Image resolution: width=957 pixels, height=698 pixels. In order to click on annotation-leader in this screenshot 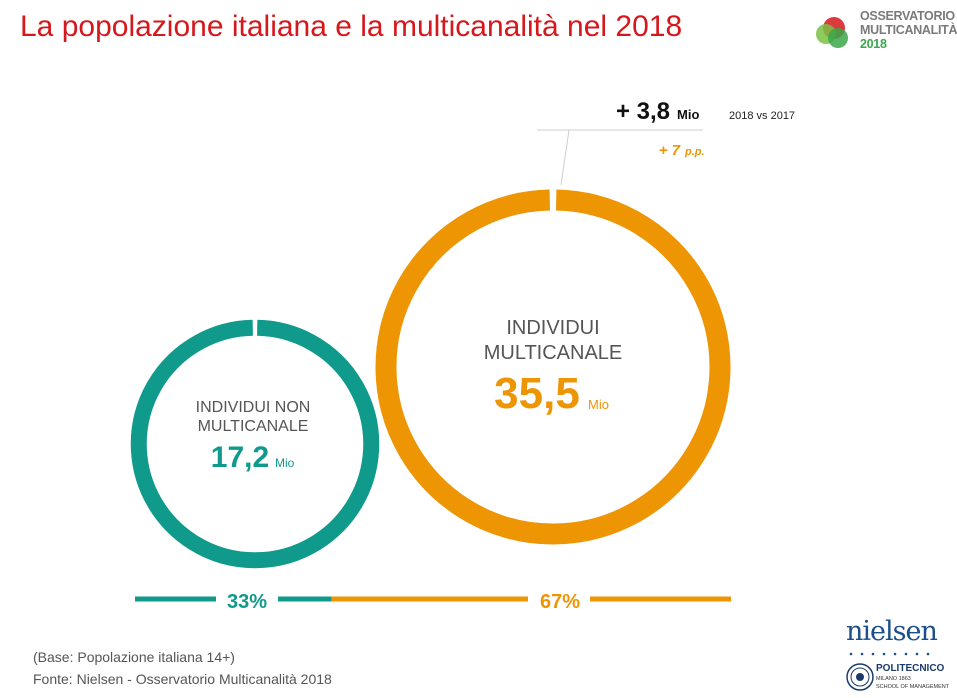, I will do `click(565, 157)`.